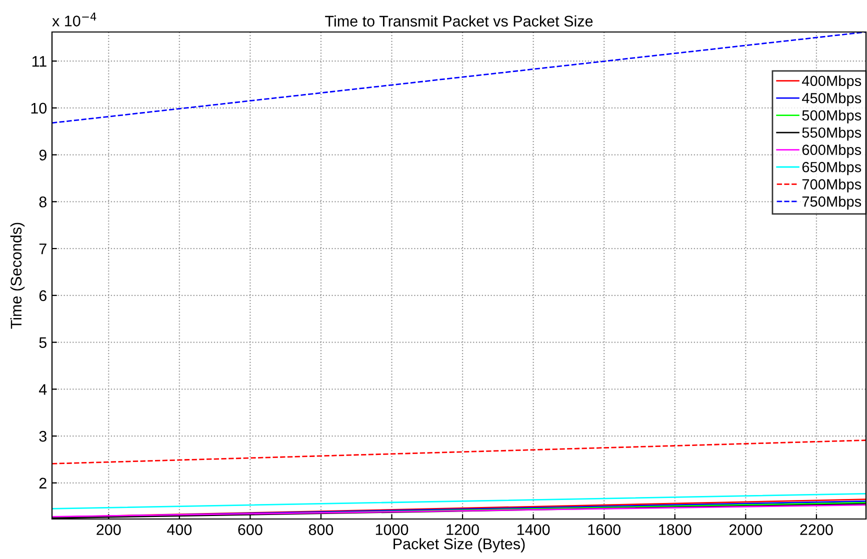 The height and width of the screenshot is (559, 867). Describe the element at coordinates (321, 530) in the screenshot. I see `x-tick-label: 800` at that location.